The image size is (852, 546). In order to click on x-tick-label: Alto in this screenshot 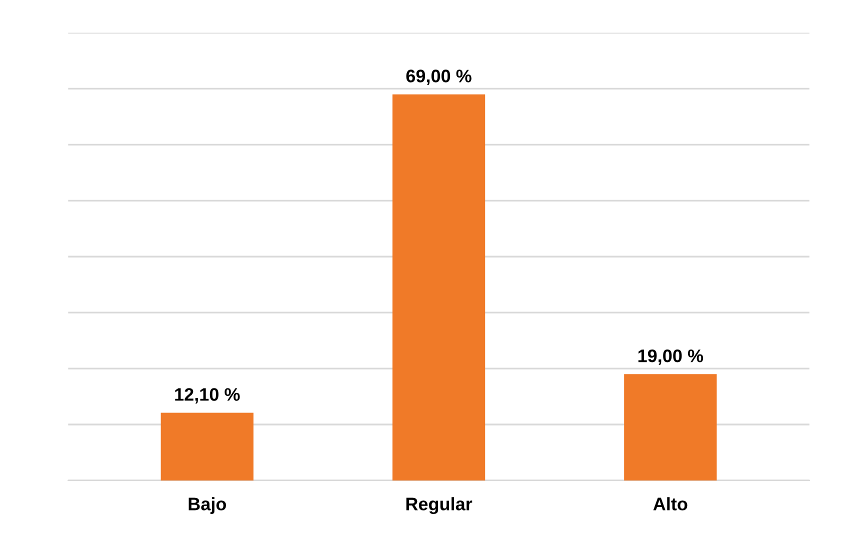, I will do `click(670, 503)`.